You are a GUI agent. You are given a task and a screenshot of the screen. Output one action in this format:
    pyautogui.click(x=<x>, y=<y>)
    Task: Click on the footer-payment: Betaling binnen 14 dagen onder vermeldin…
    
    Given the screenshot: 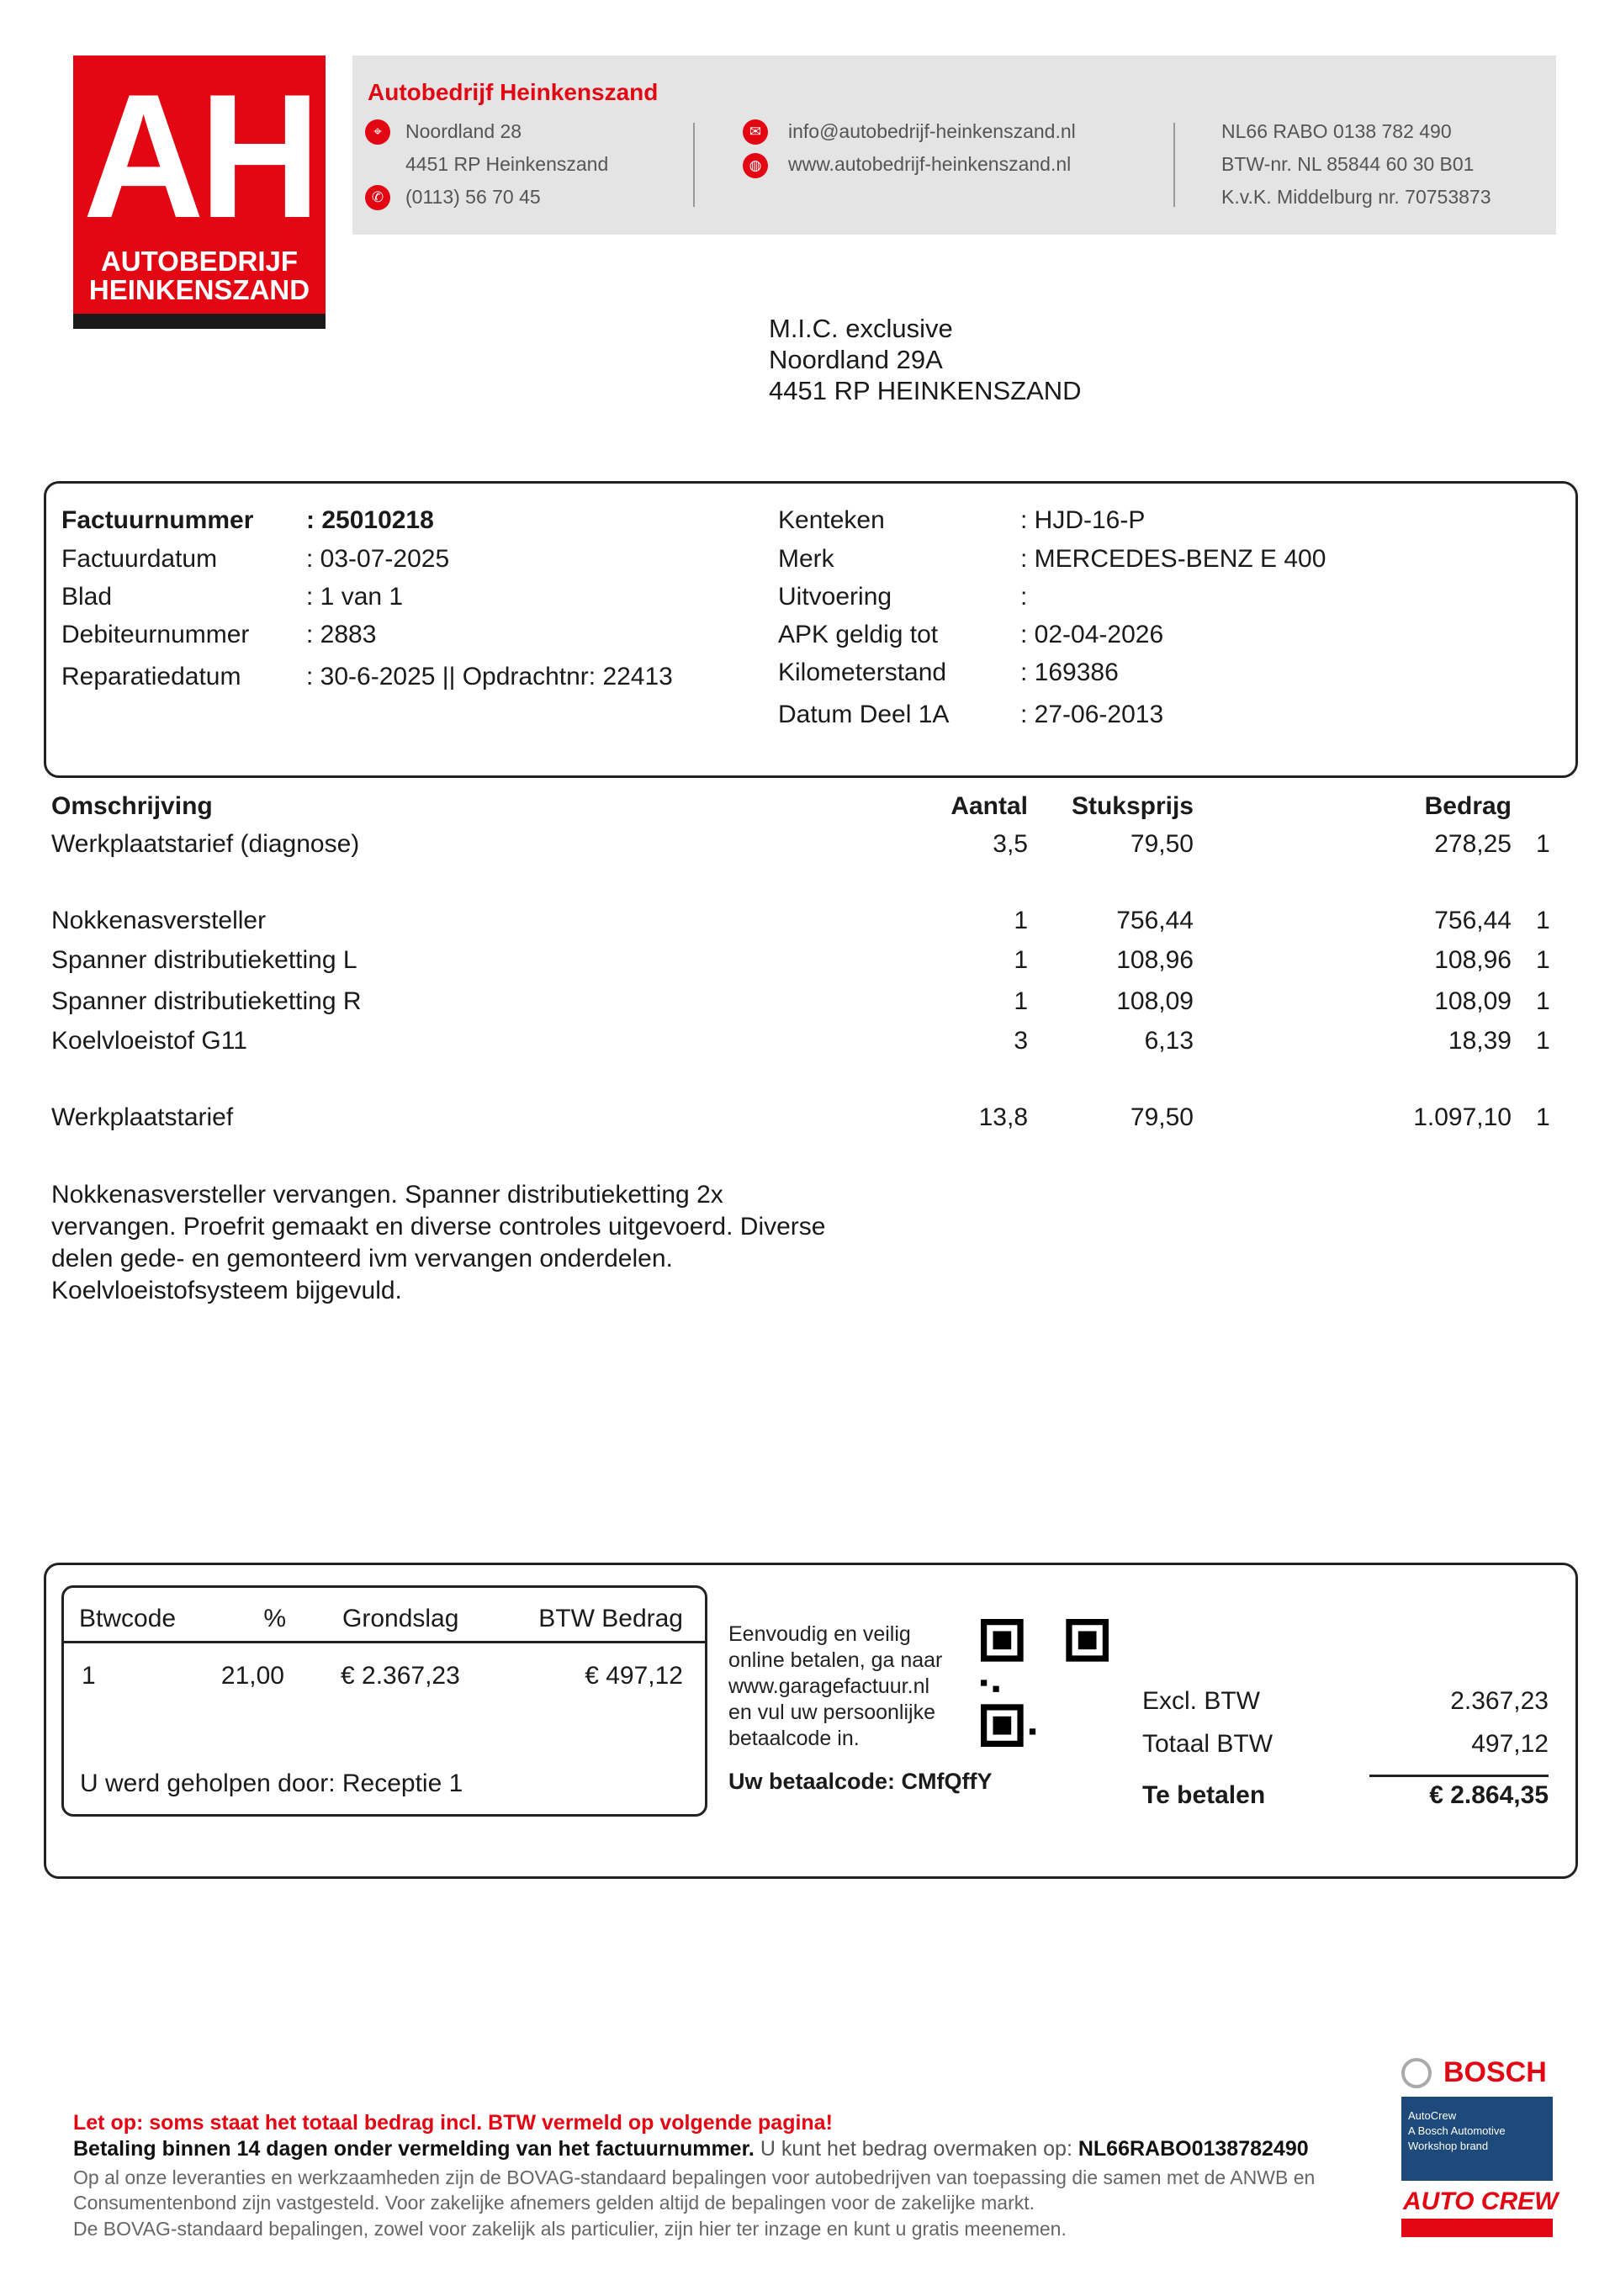 What is the action you would take?
    pyautogui.click(x=691, y=2149)
    